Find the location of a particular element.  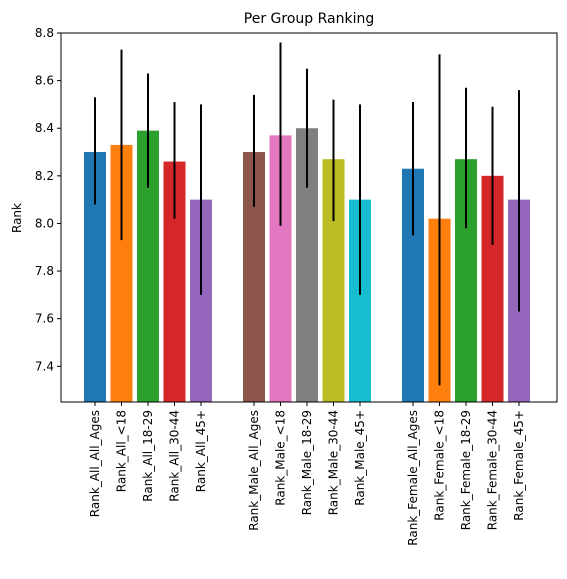

x-tick-label: Rank_Female_All_Ages is located at coordinates (413, 478).